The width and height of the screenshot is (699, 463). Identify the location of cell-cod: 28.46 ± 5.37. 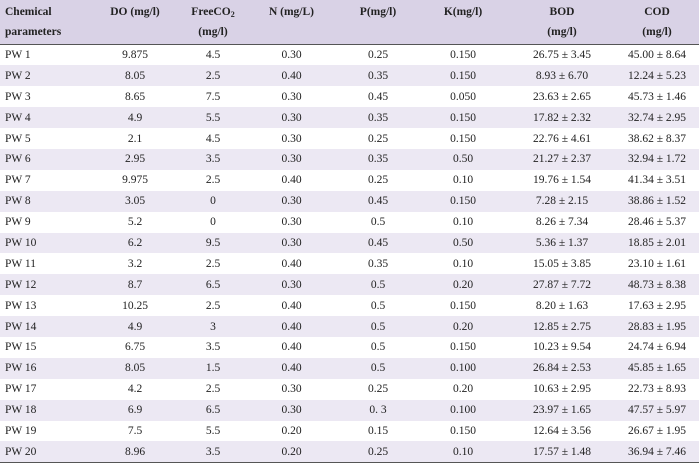
(657, 222).